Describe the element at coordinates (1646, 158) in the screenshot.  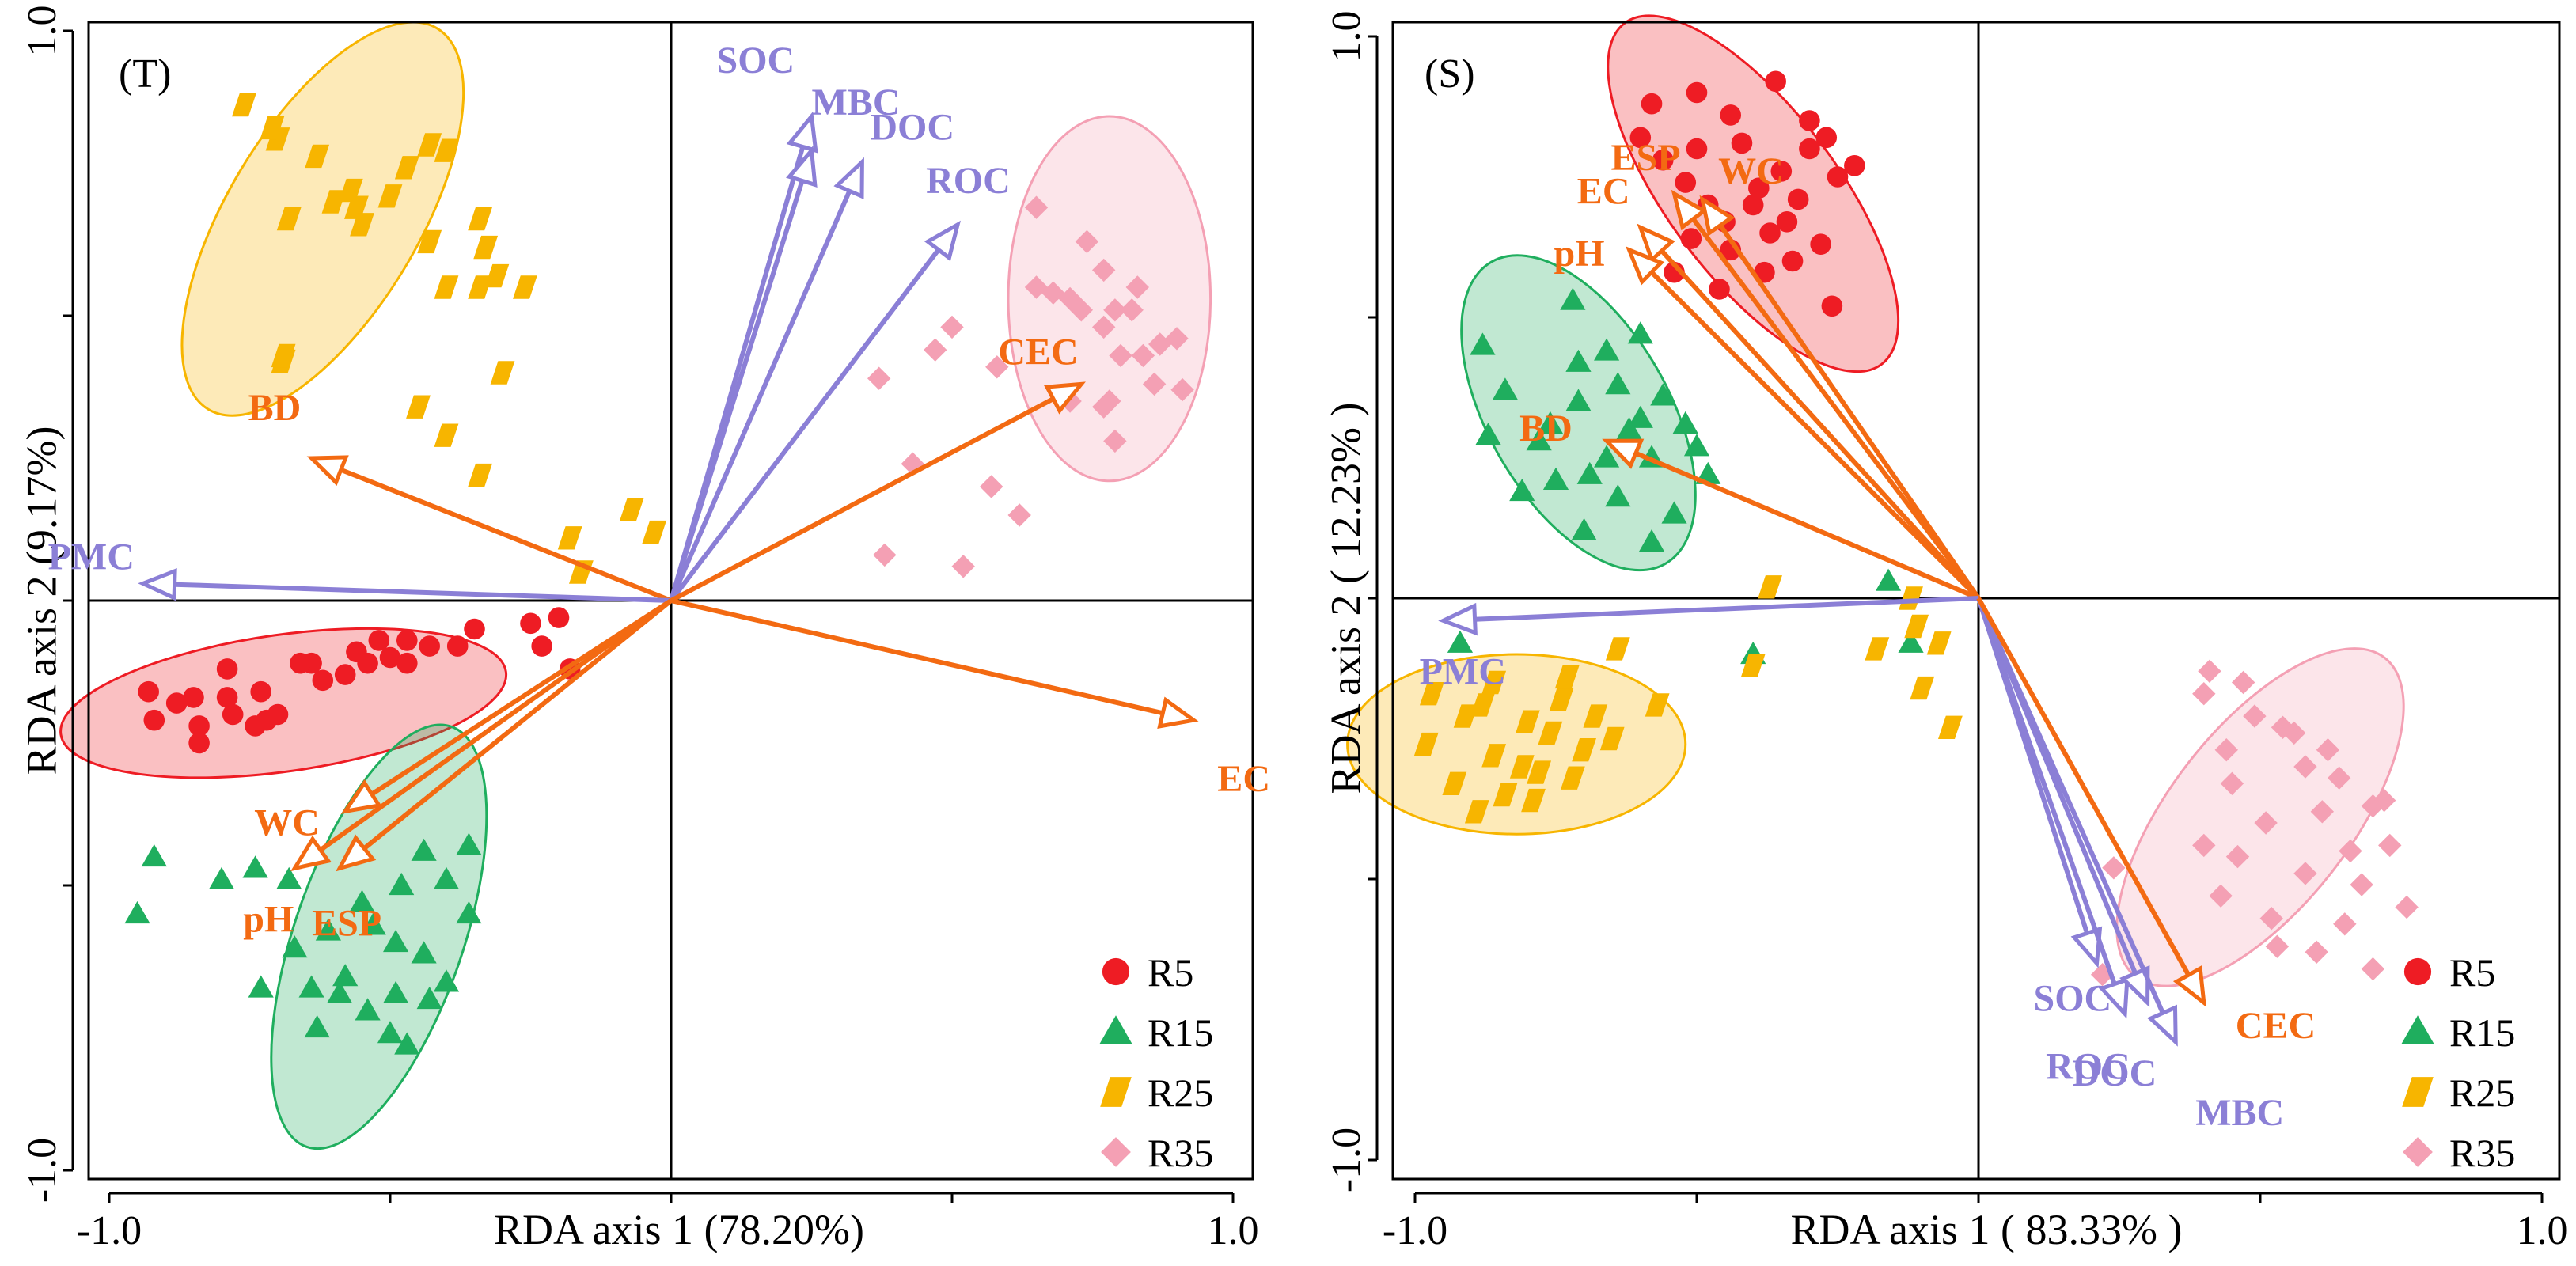
I see `vector-label-esp: ESP` at that location.